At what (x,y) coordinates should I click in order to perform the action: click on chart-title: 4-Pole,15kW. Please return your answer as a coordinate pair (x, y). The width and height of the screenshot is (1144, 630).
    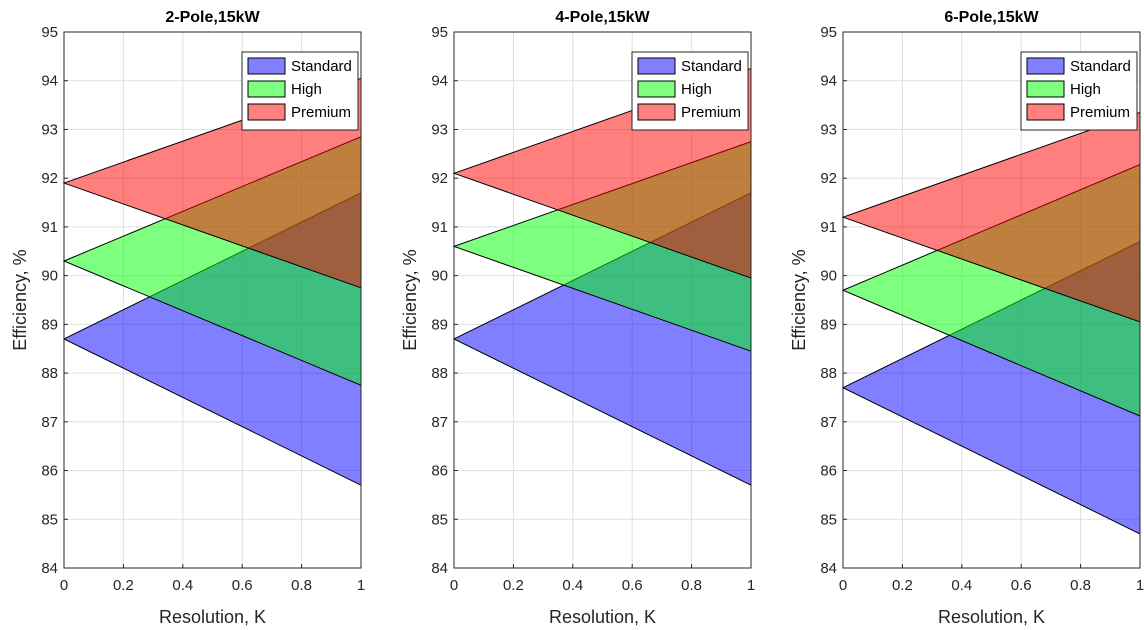
    Looking at the image, I should click on (602, 17).